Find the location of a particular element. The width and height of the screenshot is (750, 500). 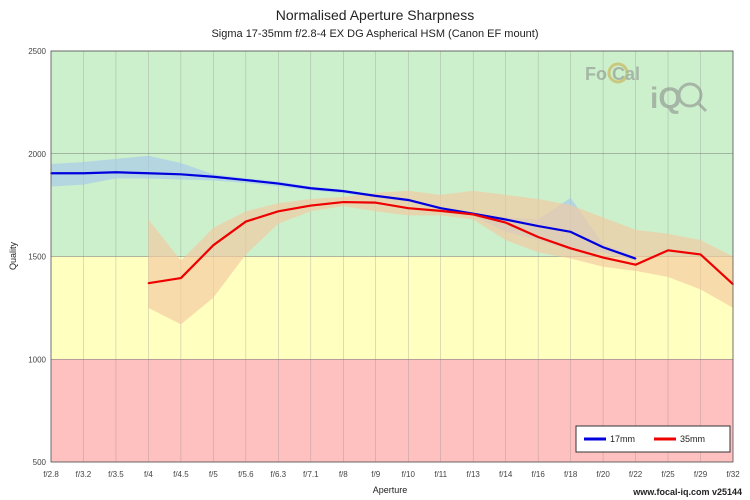

data-point-35mm-f4 is located at coordinates (148, 283).